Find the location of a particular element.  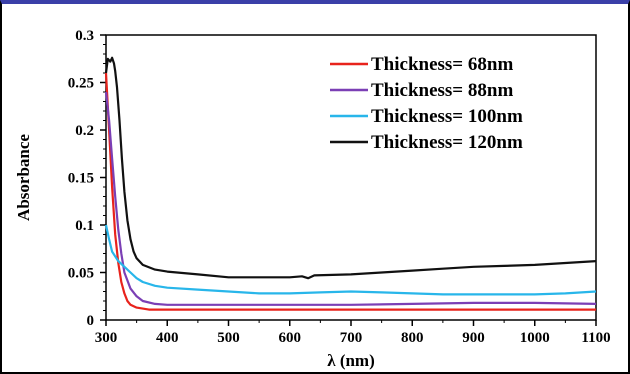

legend-label: Thickness= 100nm is located at coordinates (447, 116).